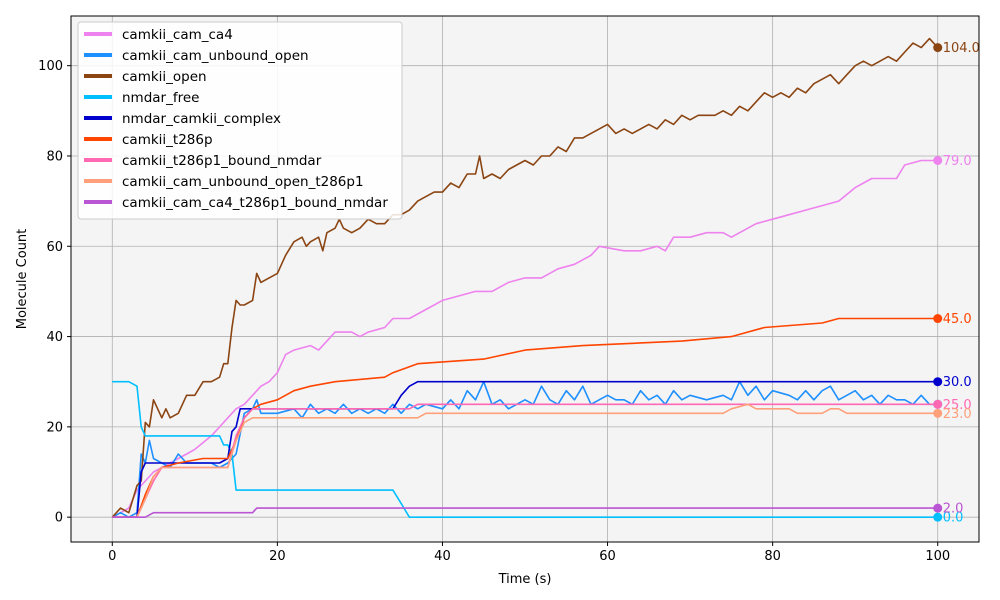 The height and width of the screenshot is (600, 1000). Describe the element at coordinates (938, 48) in the screenshot. I see `end-marker-camkii_open` at that location.